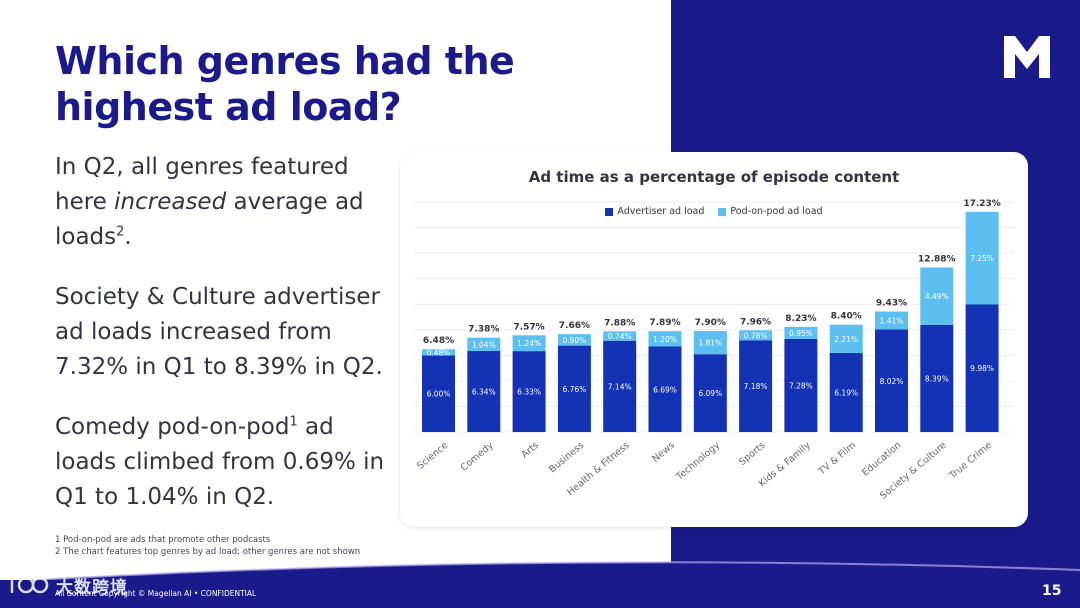 Image resolution: width=1080 pixels, height=608 pixels. I want to click on data-label-advertiser: 8.02%, so click(892, 381).